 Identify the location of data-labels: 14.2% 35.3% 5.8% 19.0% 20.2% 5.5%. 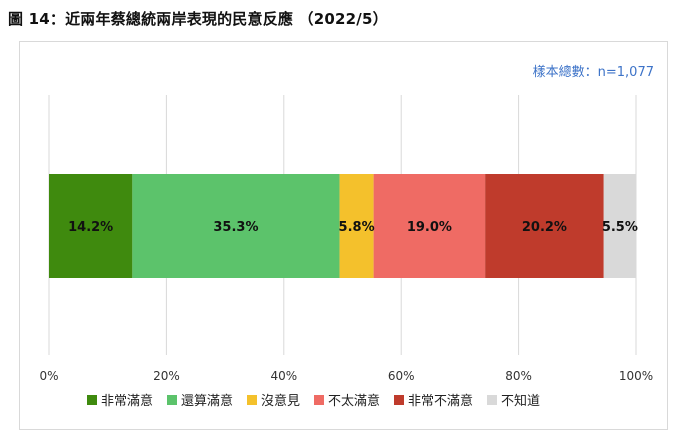
(353, 227).